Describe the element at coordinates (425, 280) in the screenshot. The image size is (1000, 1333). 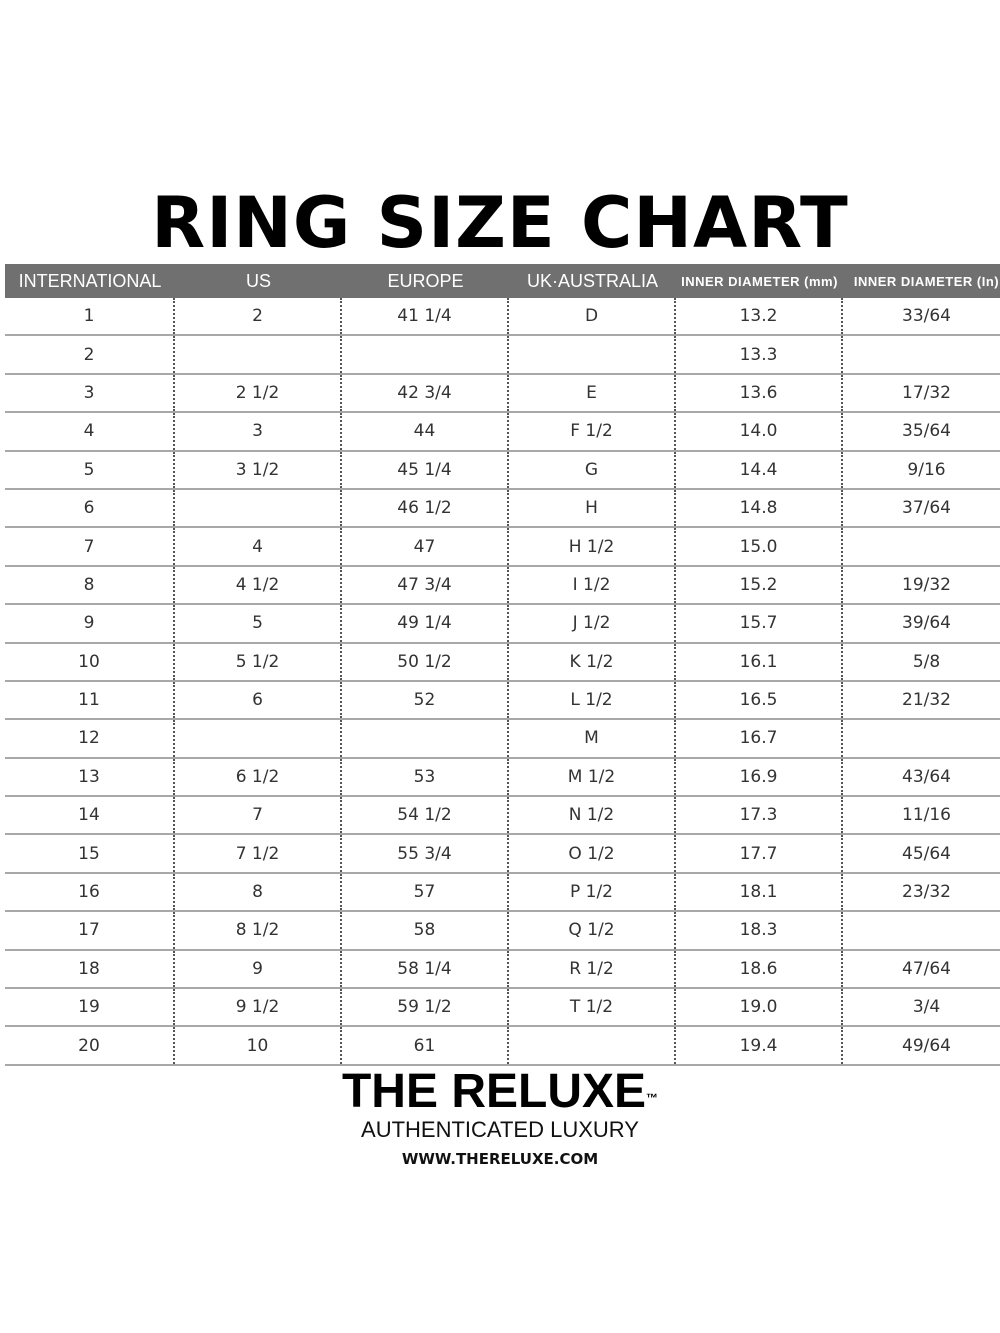
I see `header-europe: EUROPE` at that location.